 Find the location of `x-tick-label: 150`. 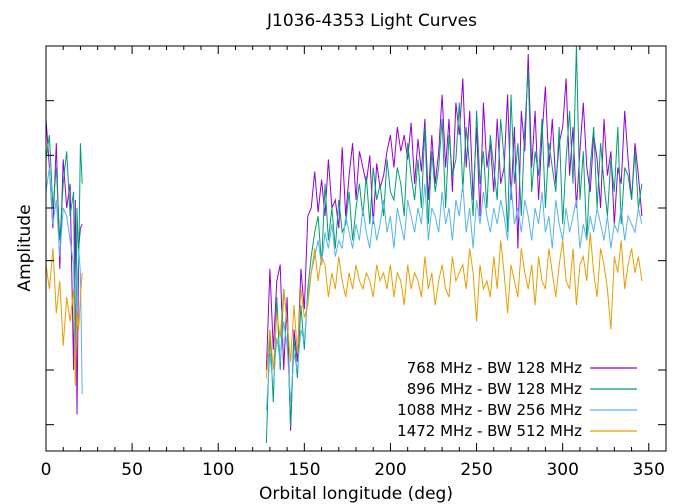

x-tick-label: 150 is located at coordinates (304, 470).